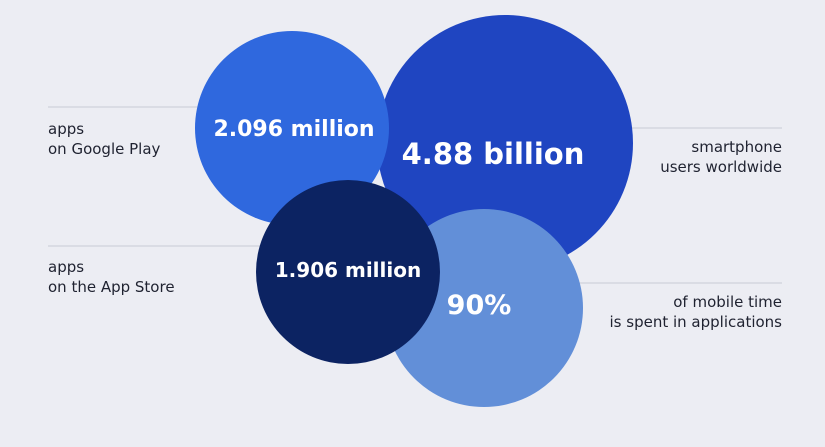 The image size is (825, 447). Describe the element at coordinates (66, 267) in the screenshot. I see `app-store-label-line-1: apps` at that location.